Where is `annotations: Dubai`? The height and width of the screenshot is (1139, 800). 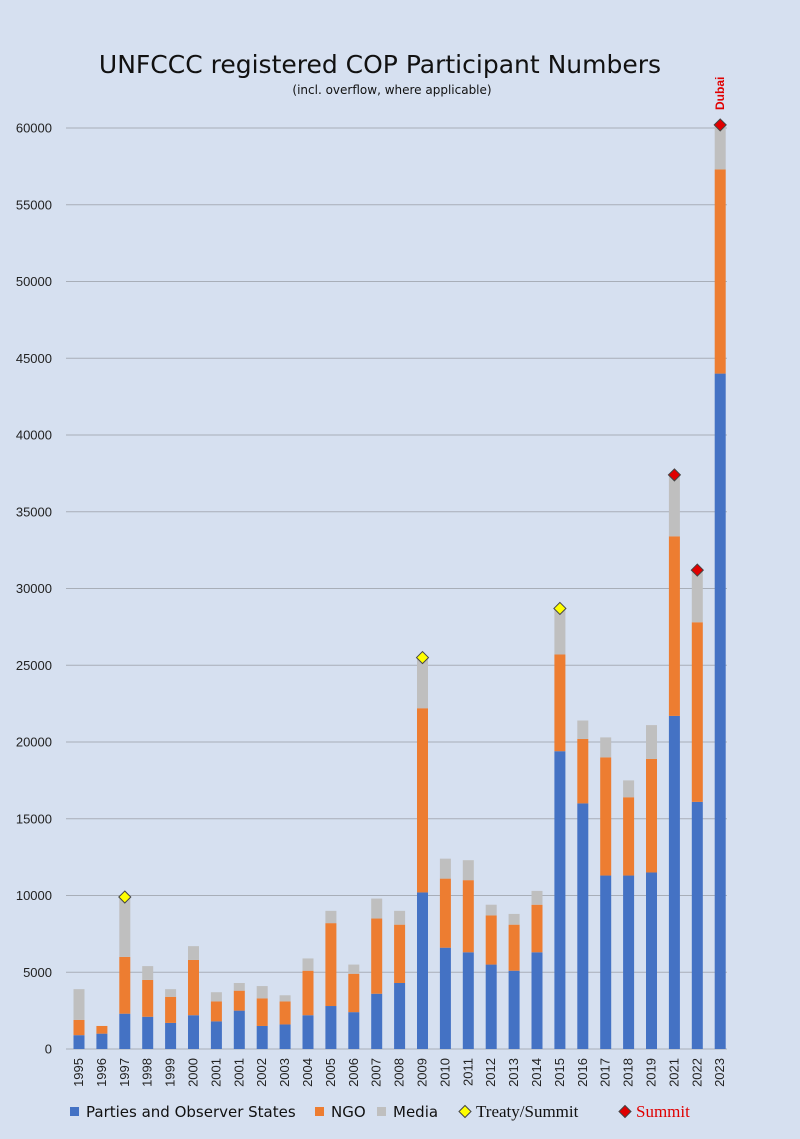 annotations: Dubai is located at coordinates (720, 93).